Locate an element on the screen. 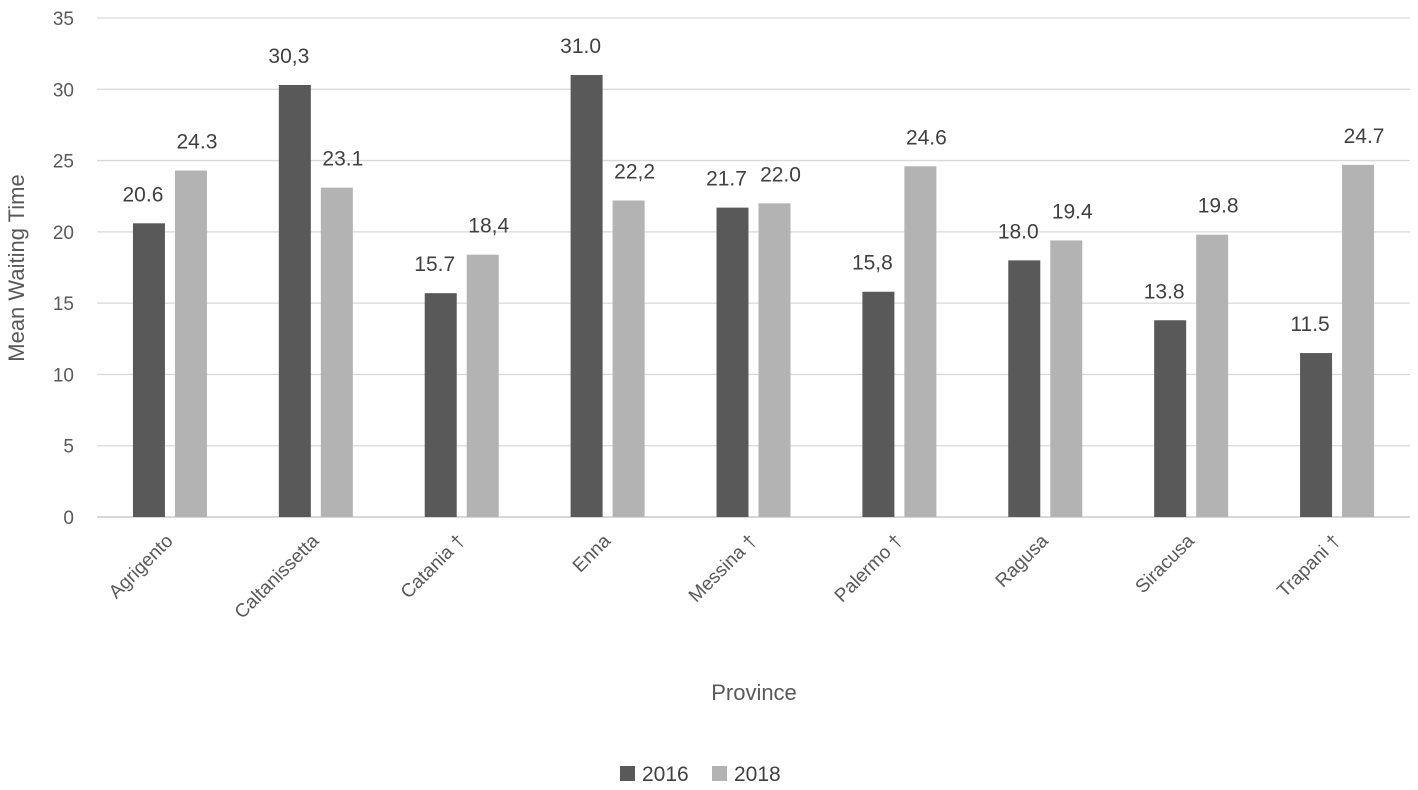 This screenshot has width=1418, height=790. data-label-2016: 15,8 is located at coordinates (872, 263).